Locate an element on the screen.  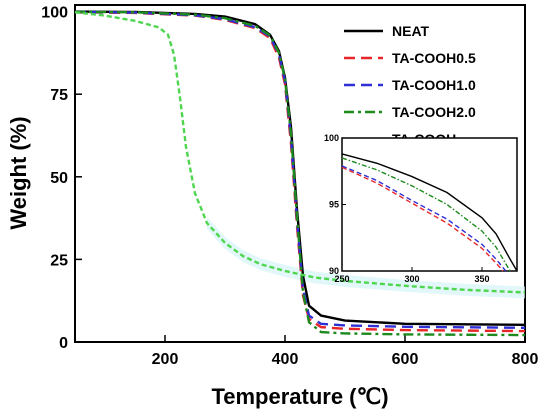
y-axis-title: Weight (%) is located at coordinates (18, 172).